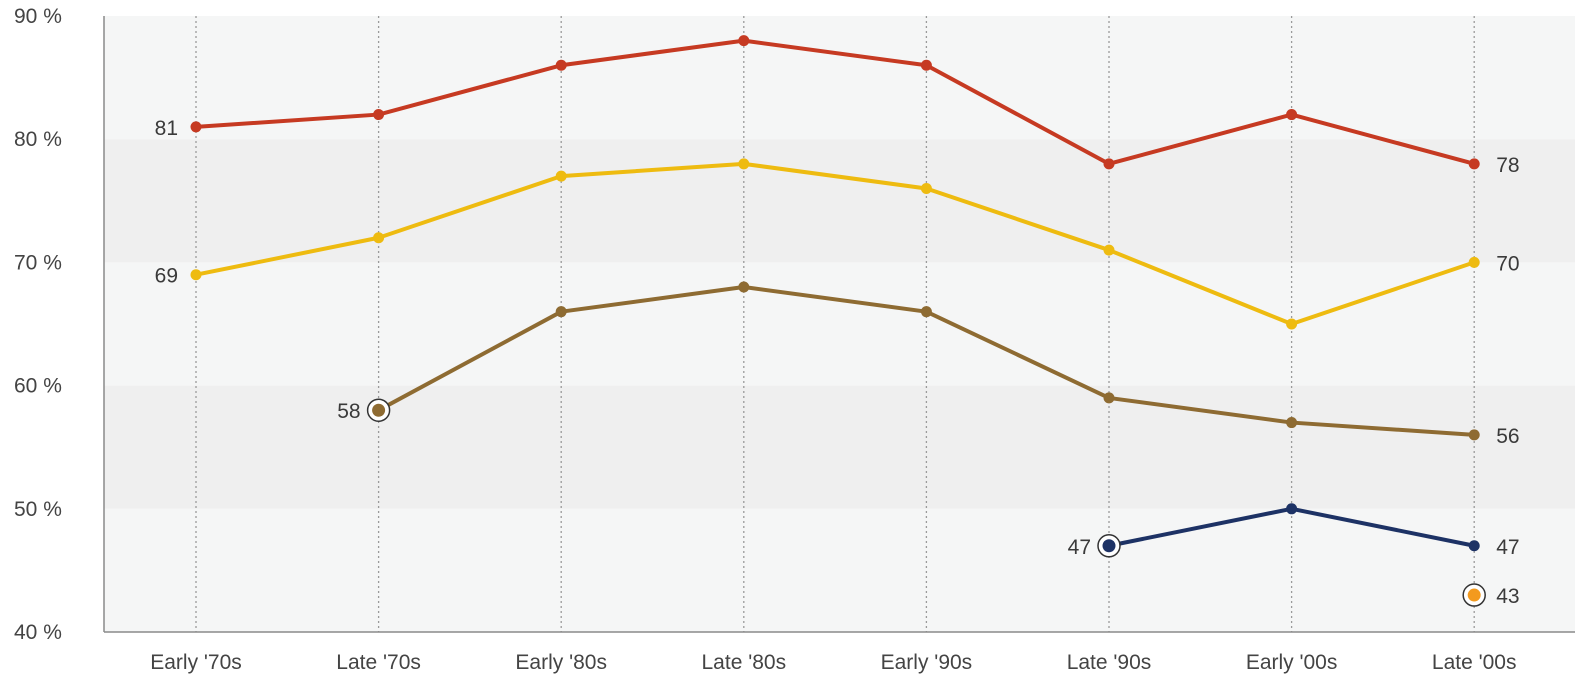  I want to click on data-label: 78, so click(1507, 165).